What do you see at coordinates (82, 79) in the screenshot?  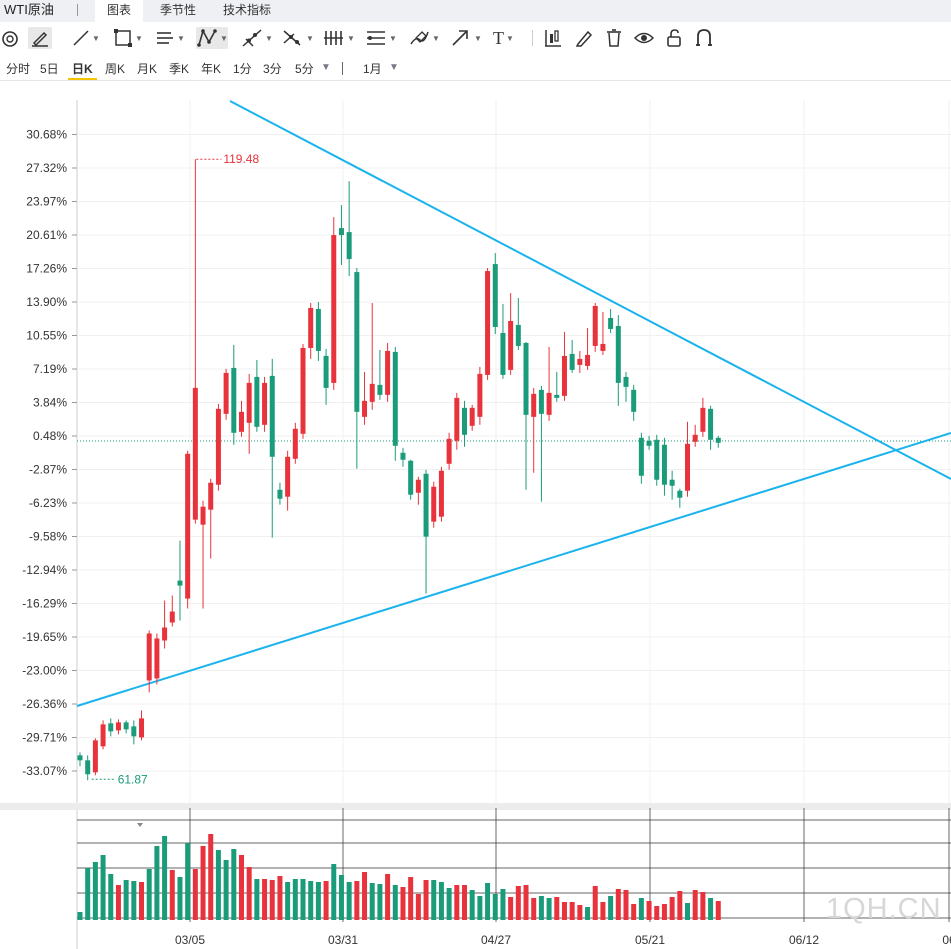 I see `active-period-indicator` at bounding box center [82, 79].